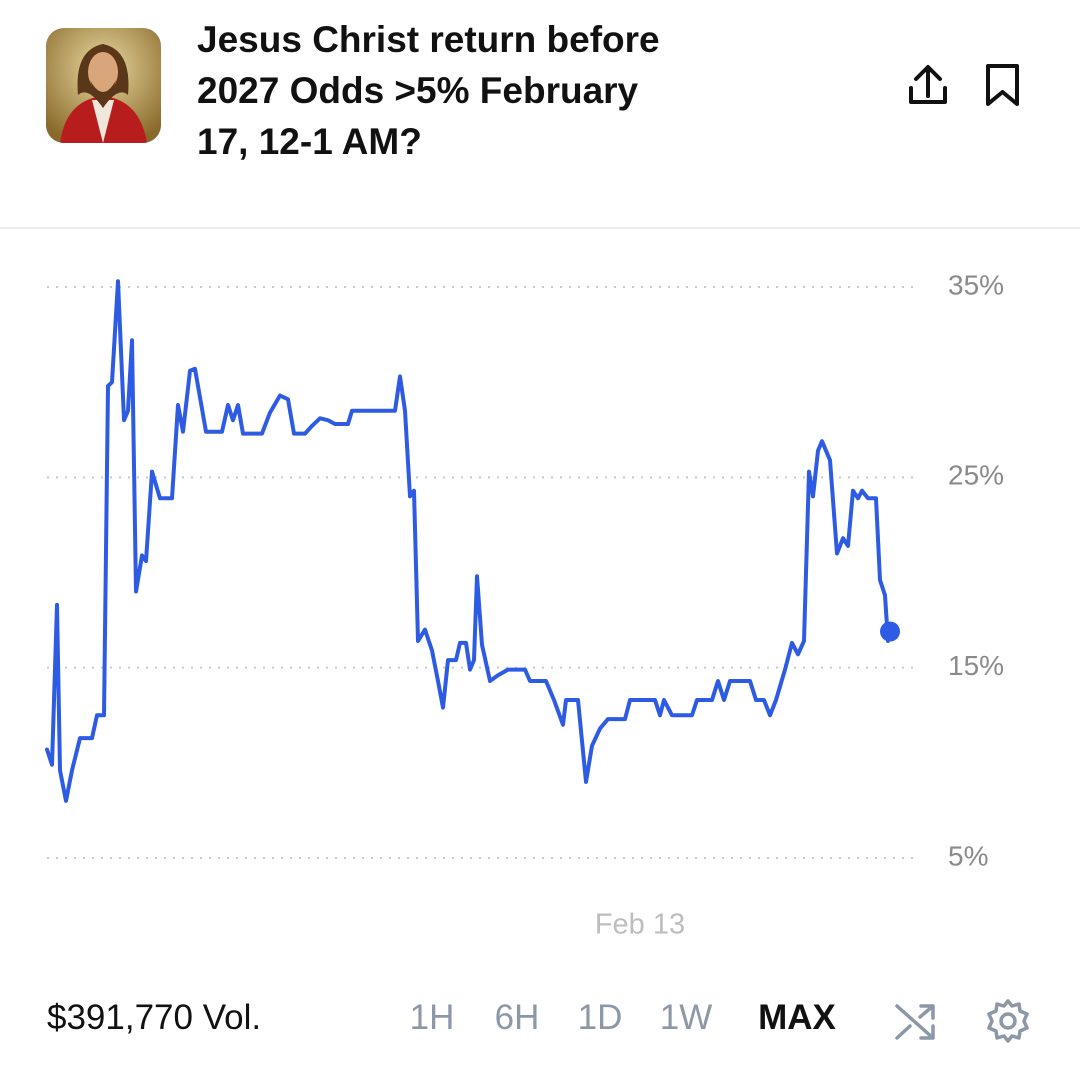 Image resolution: width=1080 pixels, height=1069 pixels. Describe the element at coordinates (1008, 1021) in the screenshot. I see `settings-icon` at that location.